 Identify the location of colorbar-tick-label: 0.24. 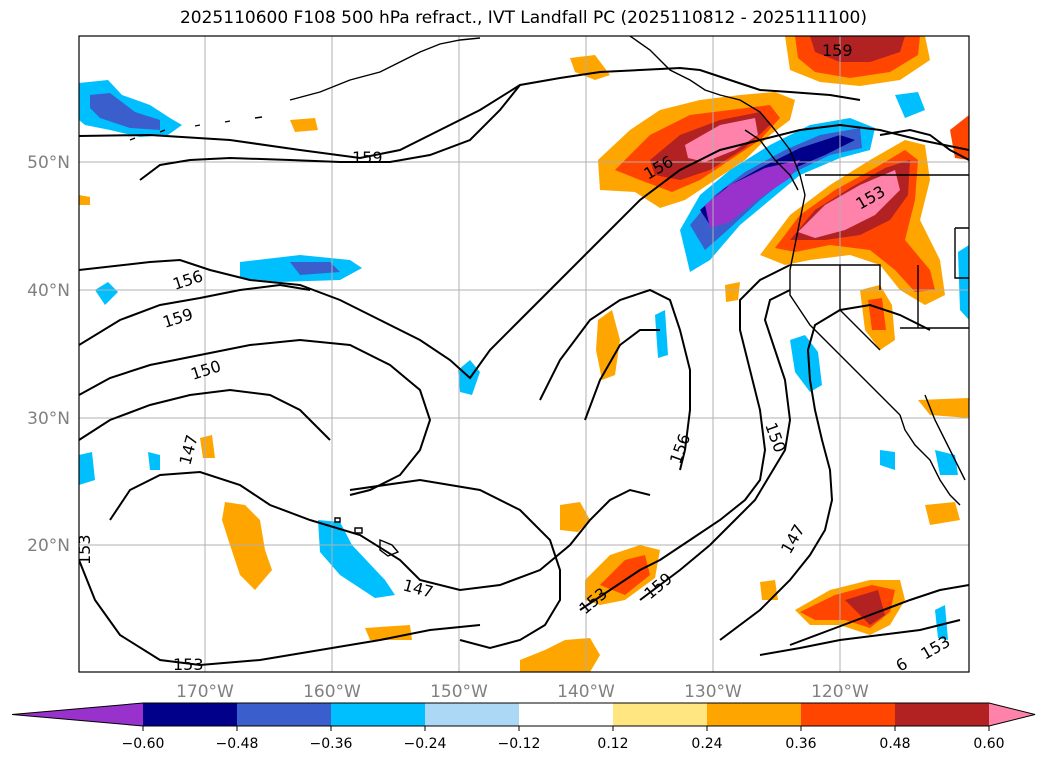
(706, 744).